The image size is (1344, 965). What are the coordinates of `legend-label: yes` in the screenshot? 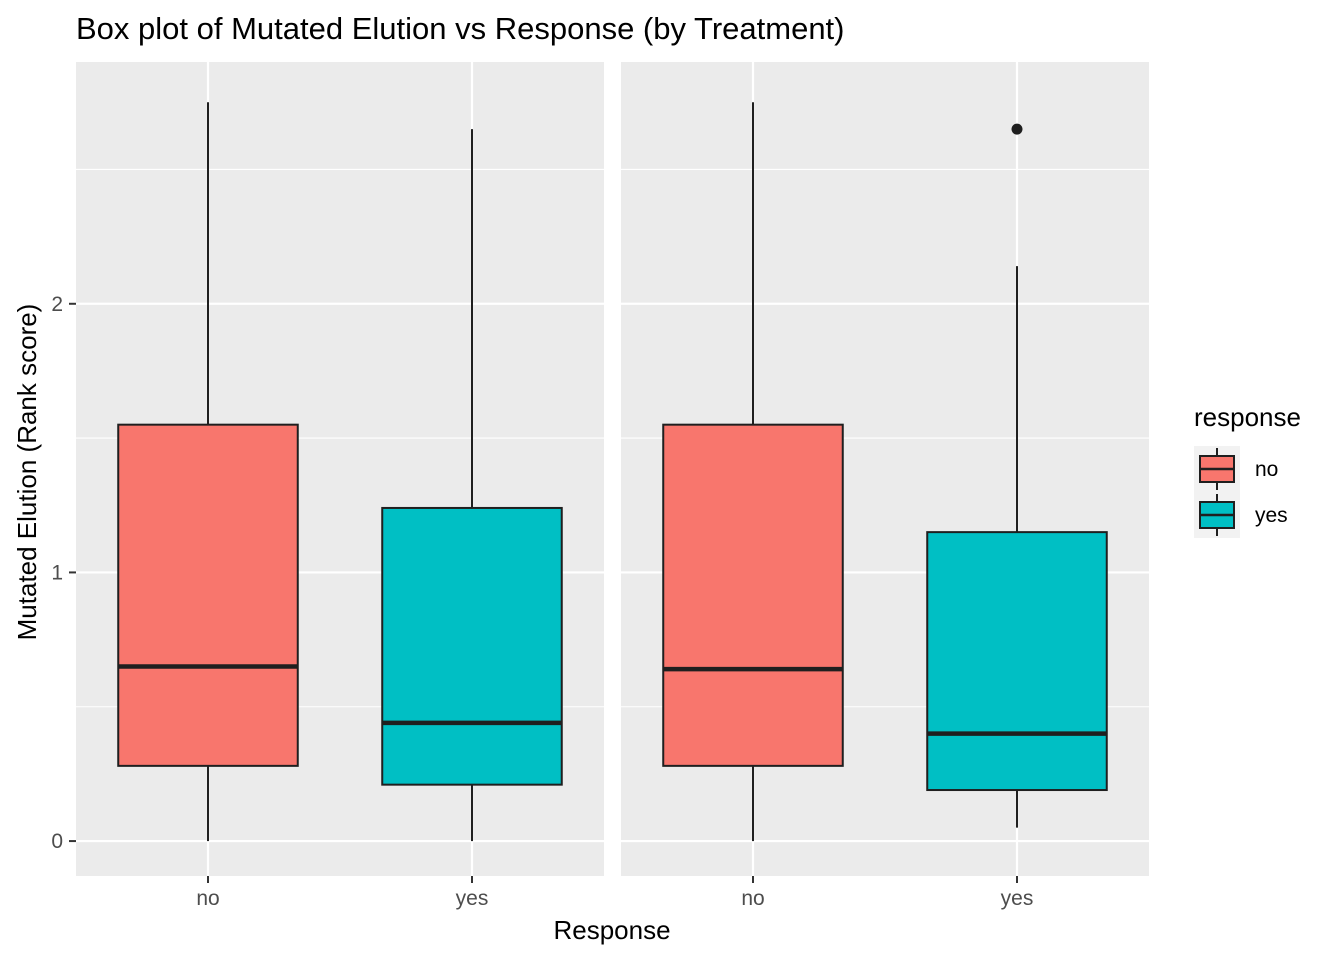 It's located at (1271, 515).